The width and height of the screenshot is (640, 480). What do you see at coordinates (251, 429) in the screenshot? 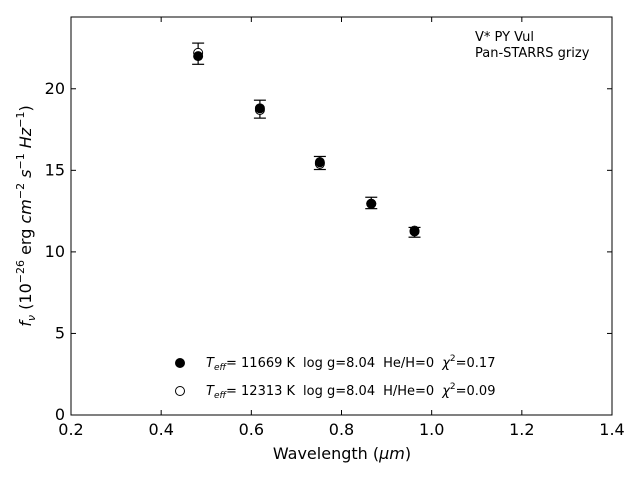
I see `x-tick-label: 0.6` at bounding box center [251, 429].